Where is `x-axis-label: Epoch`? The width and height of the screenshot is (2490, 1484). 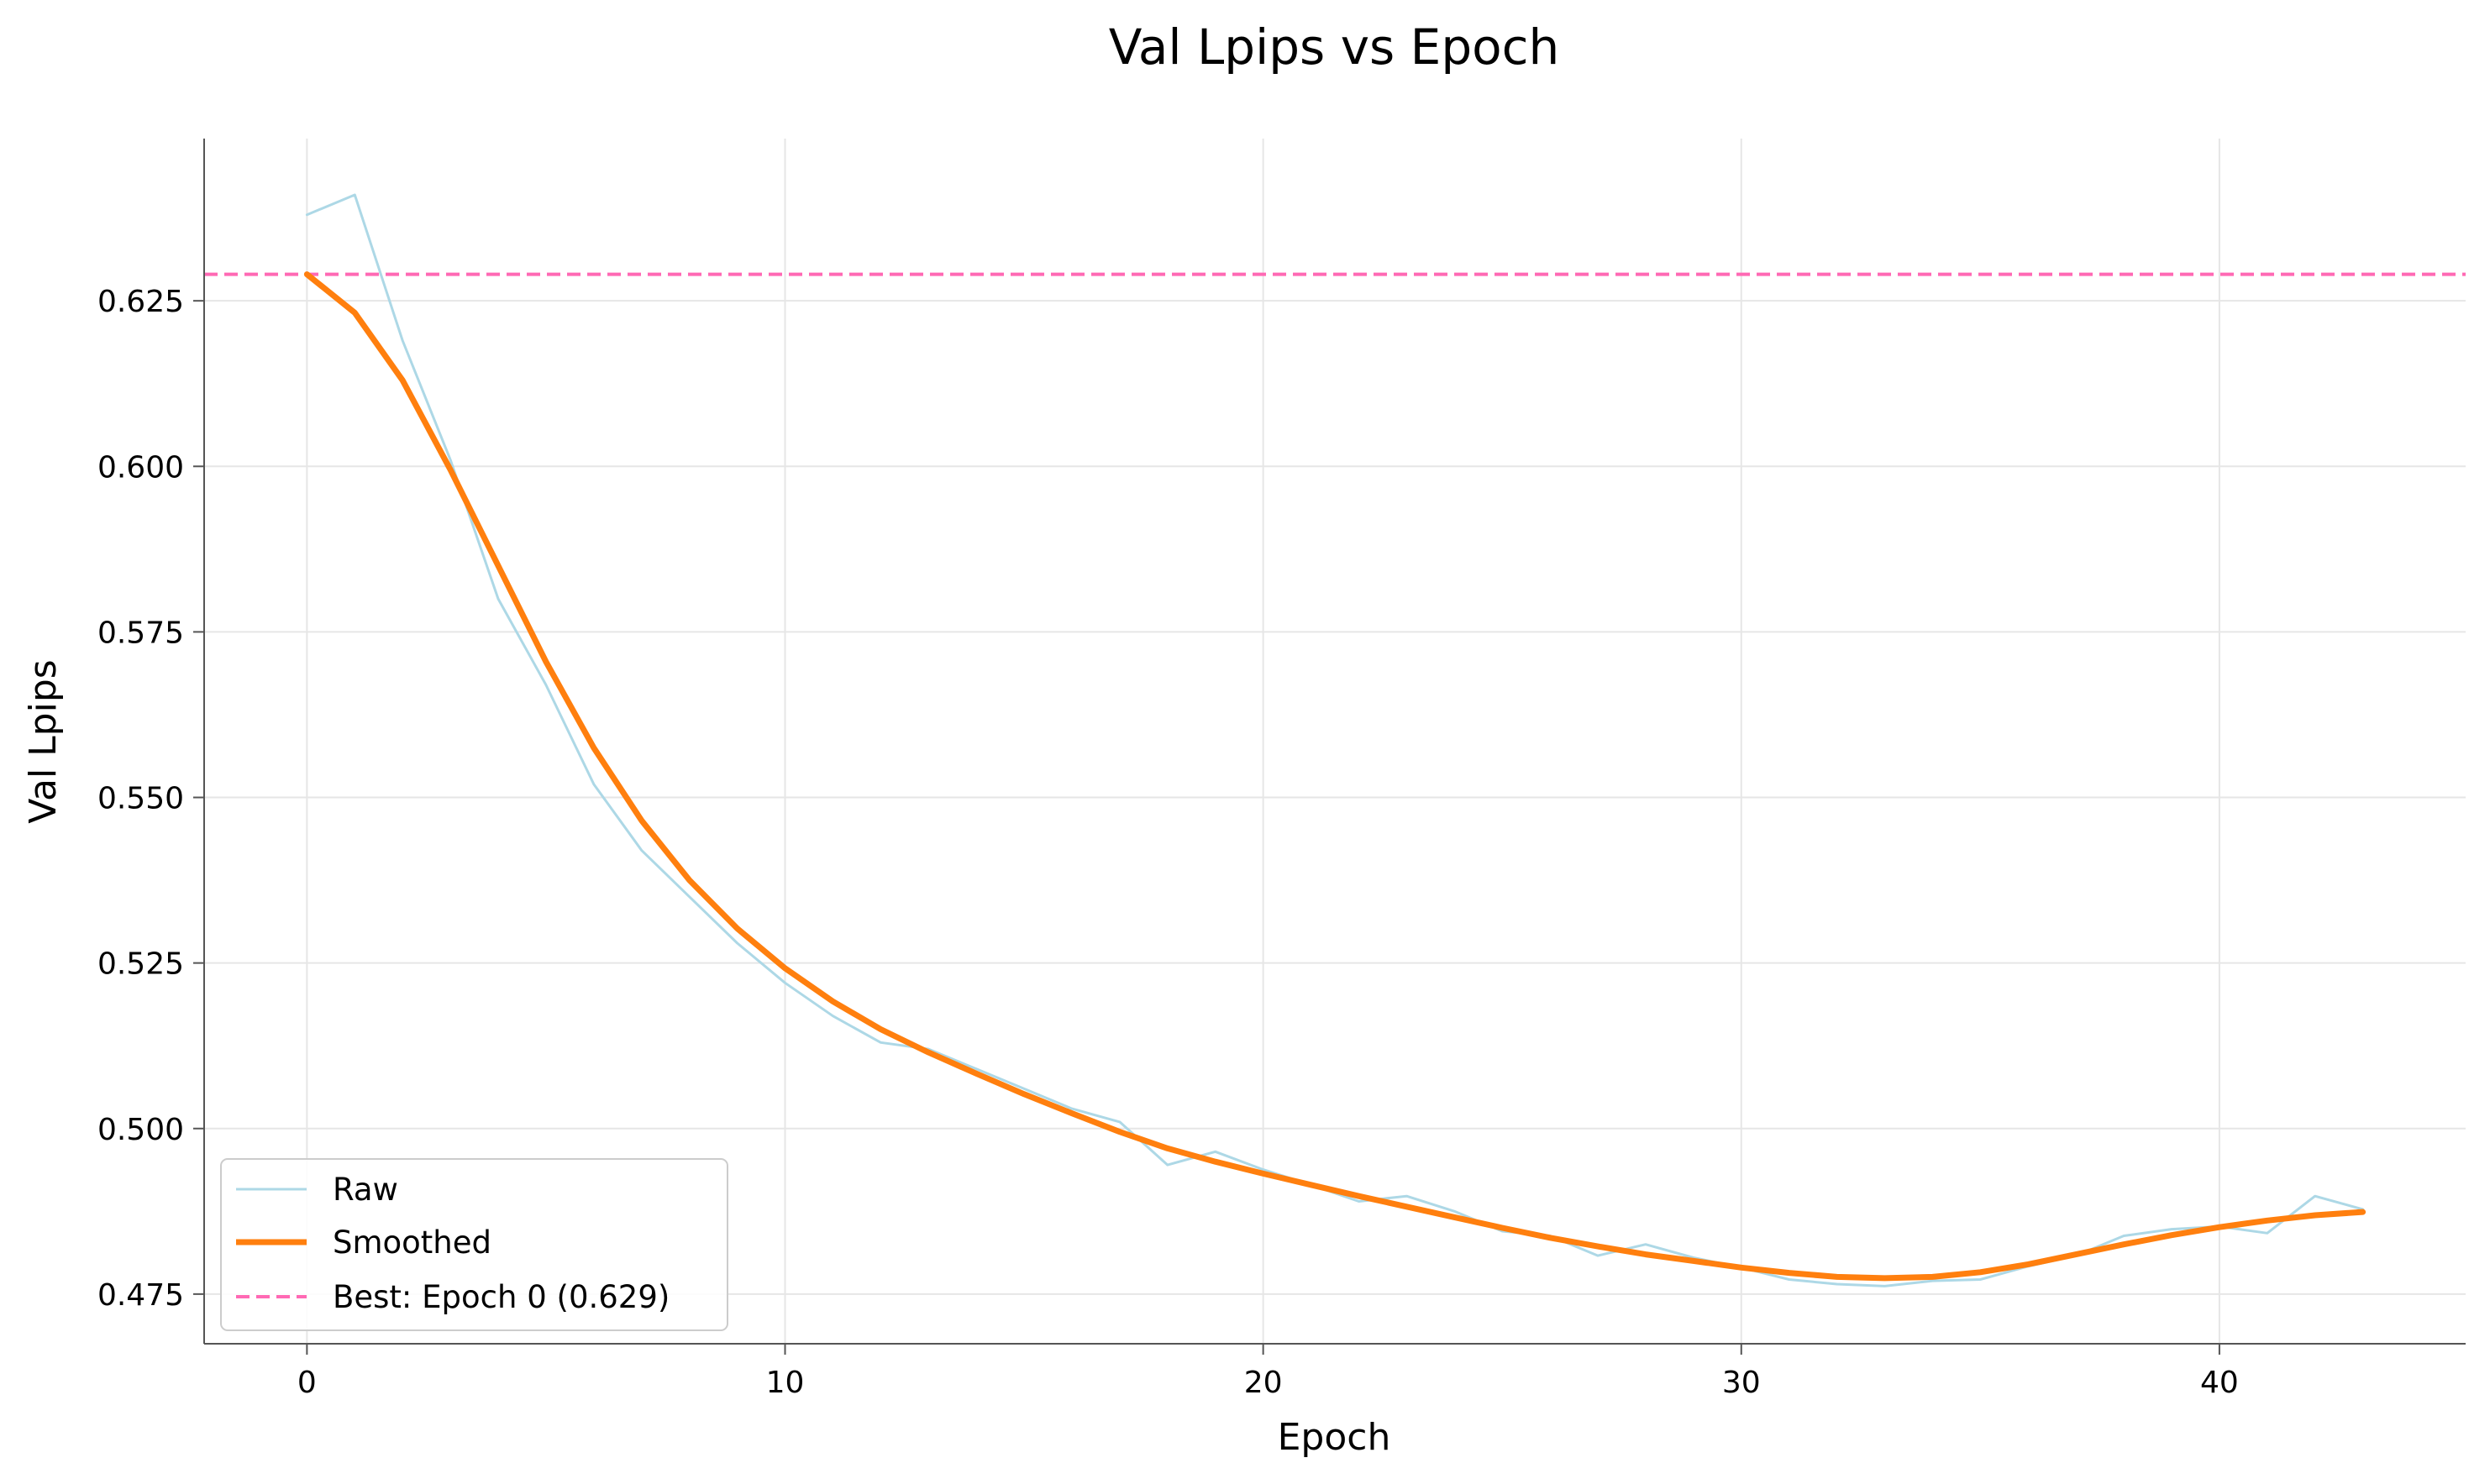
x-axis-label: Epoch is located at coordinates (1335, 1438).